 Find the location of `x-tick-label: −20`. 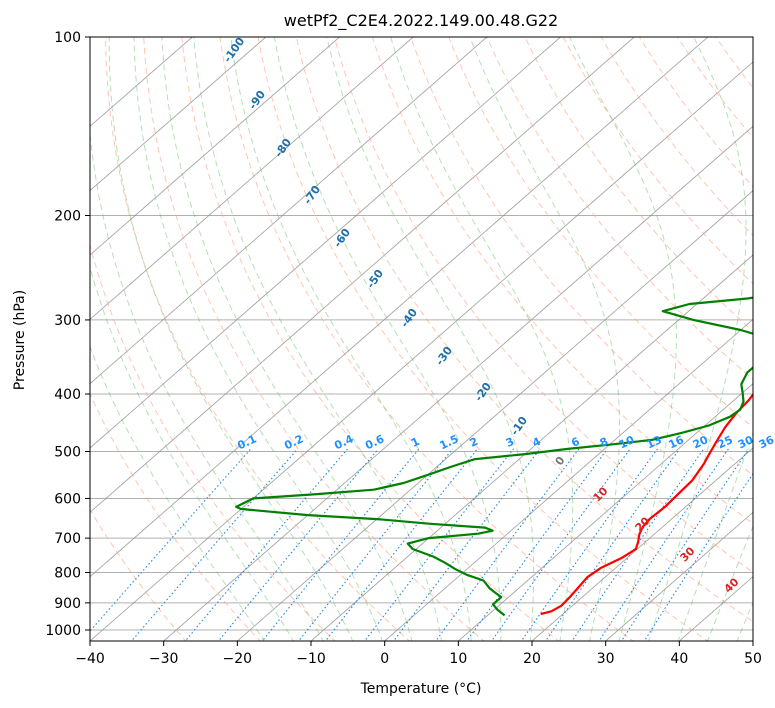

x-tick-label: −20 is located at coordinates (238, 659).